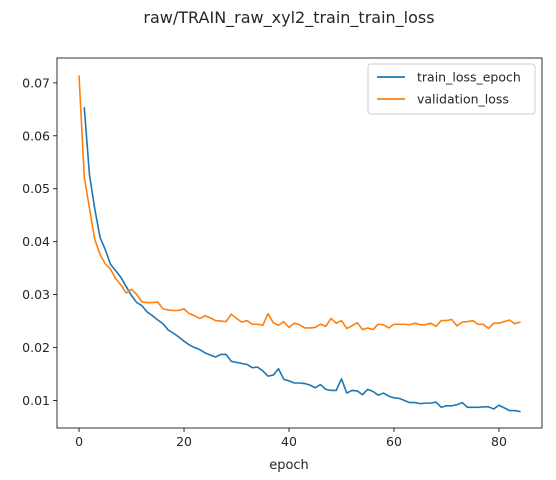 This screenshot has width=556, height=480. What do you see at coordinates (36, 347) in the screenshot?
I see `y-tick-label: 0.02` at bounding box center [36, 347].